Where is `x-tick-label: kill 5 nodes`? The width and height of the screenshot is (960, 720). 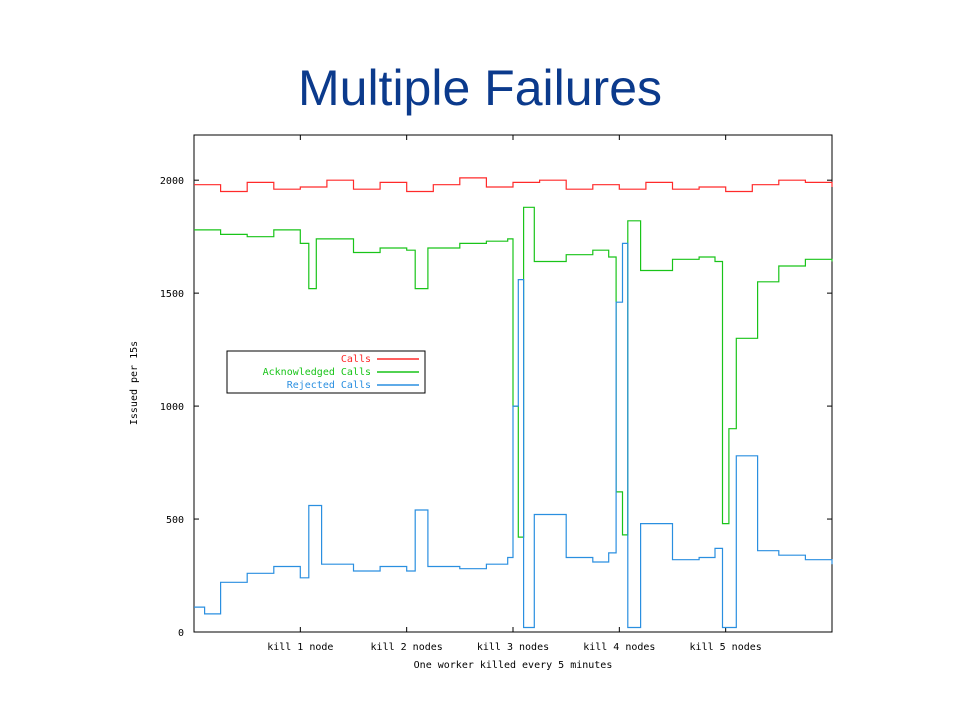
x-tick-label: kill 5 nodes is located at coordinates (726, 647).